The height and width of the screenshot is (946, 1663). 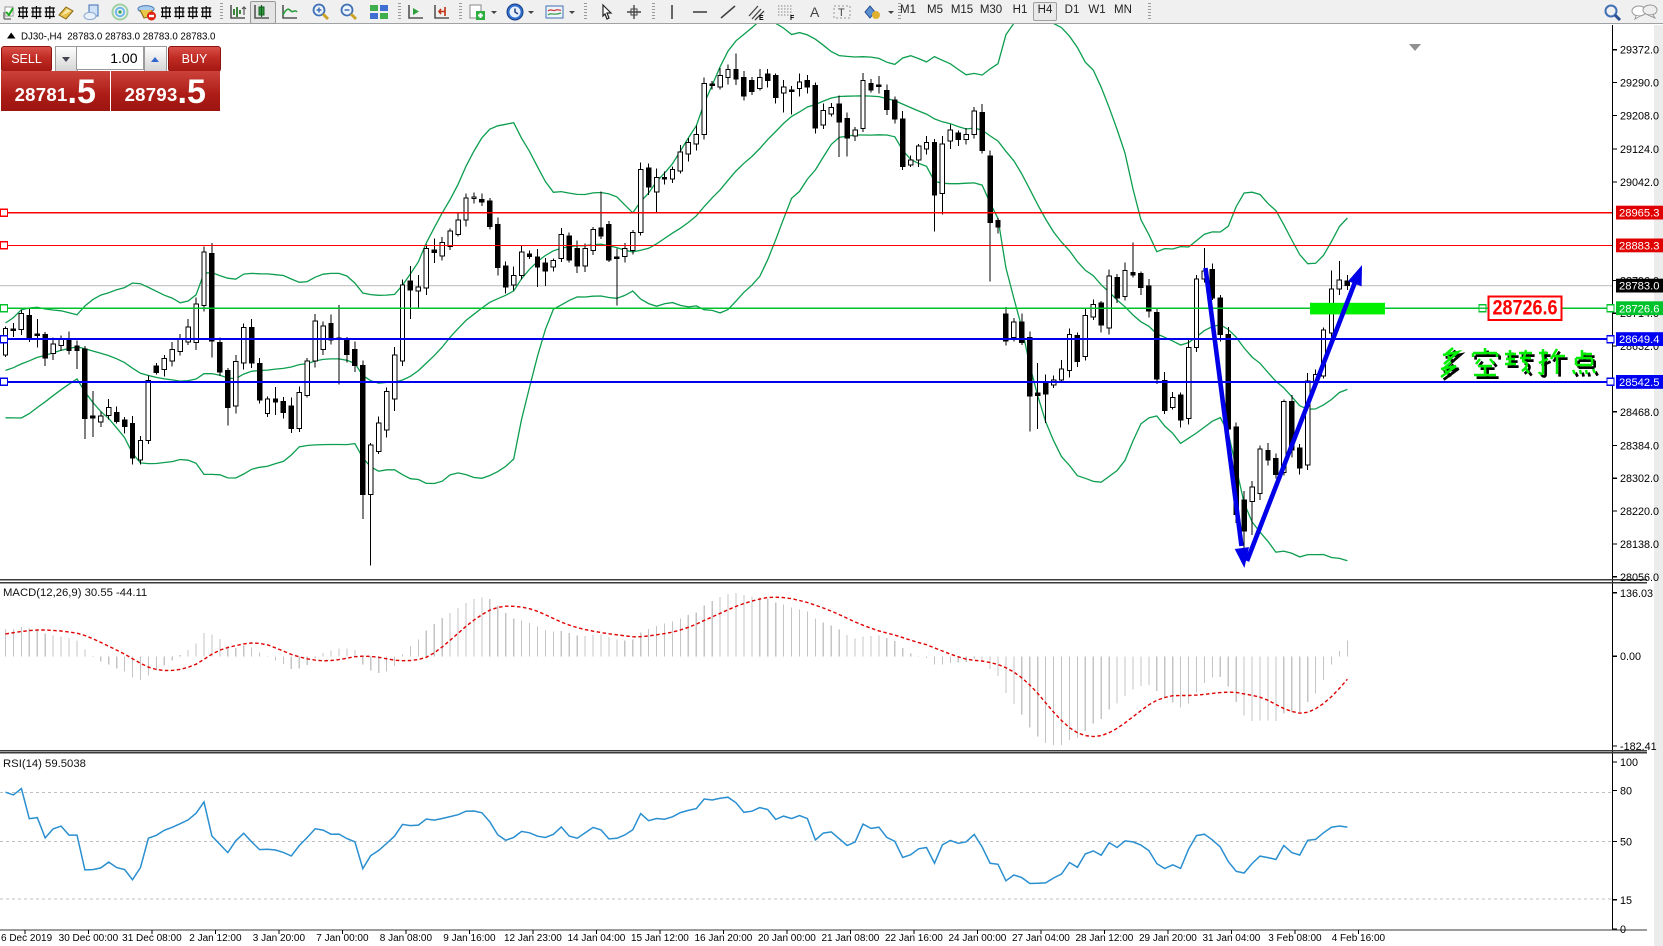 What do you see at coordinates (1626, 901) in the screenshot?
I see `svg-text: 15` at bounding box center [1626, 901].